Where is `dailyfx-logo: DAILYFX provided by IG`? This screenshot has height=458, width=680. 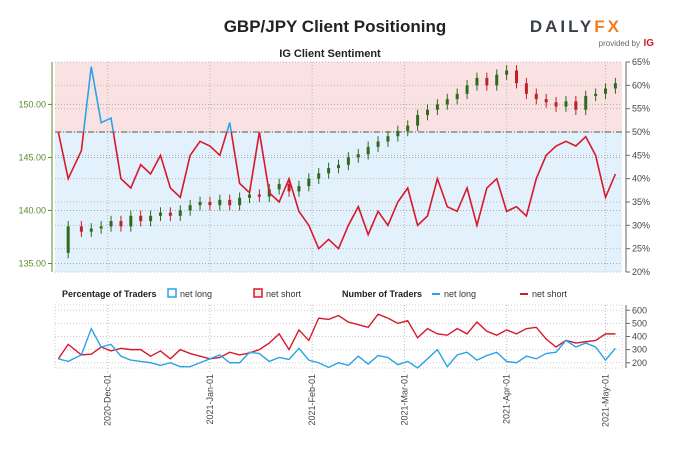
dailyfx-logo: DAILYFX provided by IG is located at coordinates (592, 33).